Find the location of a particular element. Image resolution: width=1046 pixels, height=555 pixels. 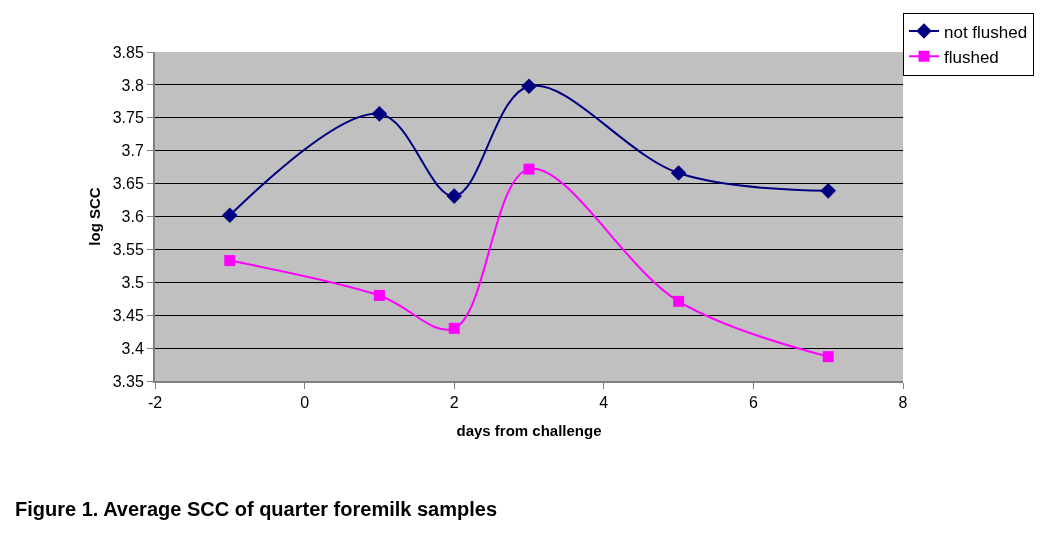

y-axis-title: log SCC is located at coordinates (95, 216).